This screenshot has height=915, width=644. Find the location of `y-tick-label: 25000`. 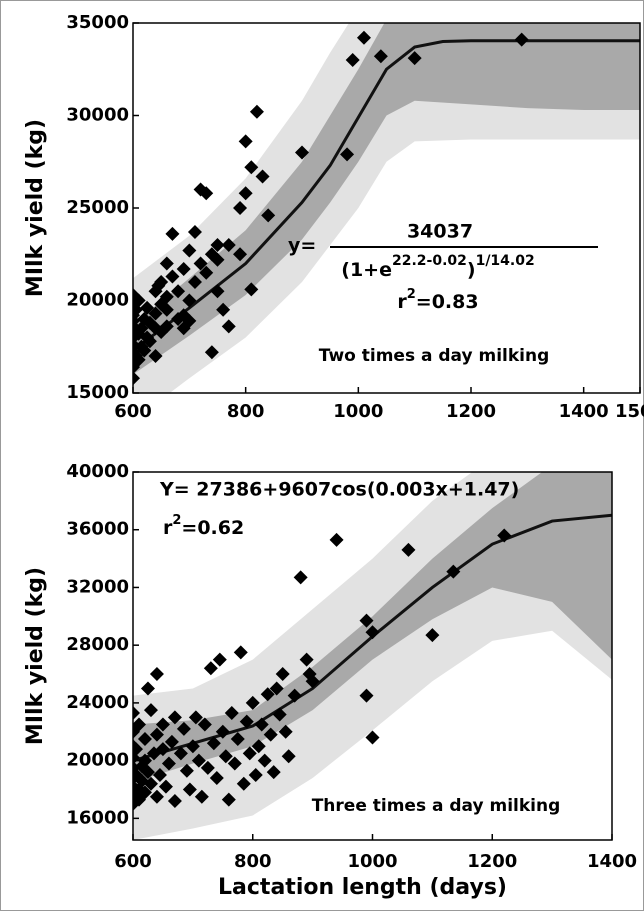

y-tick-label: 25000 is located at coordinates (97, 207).